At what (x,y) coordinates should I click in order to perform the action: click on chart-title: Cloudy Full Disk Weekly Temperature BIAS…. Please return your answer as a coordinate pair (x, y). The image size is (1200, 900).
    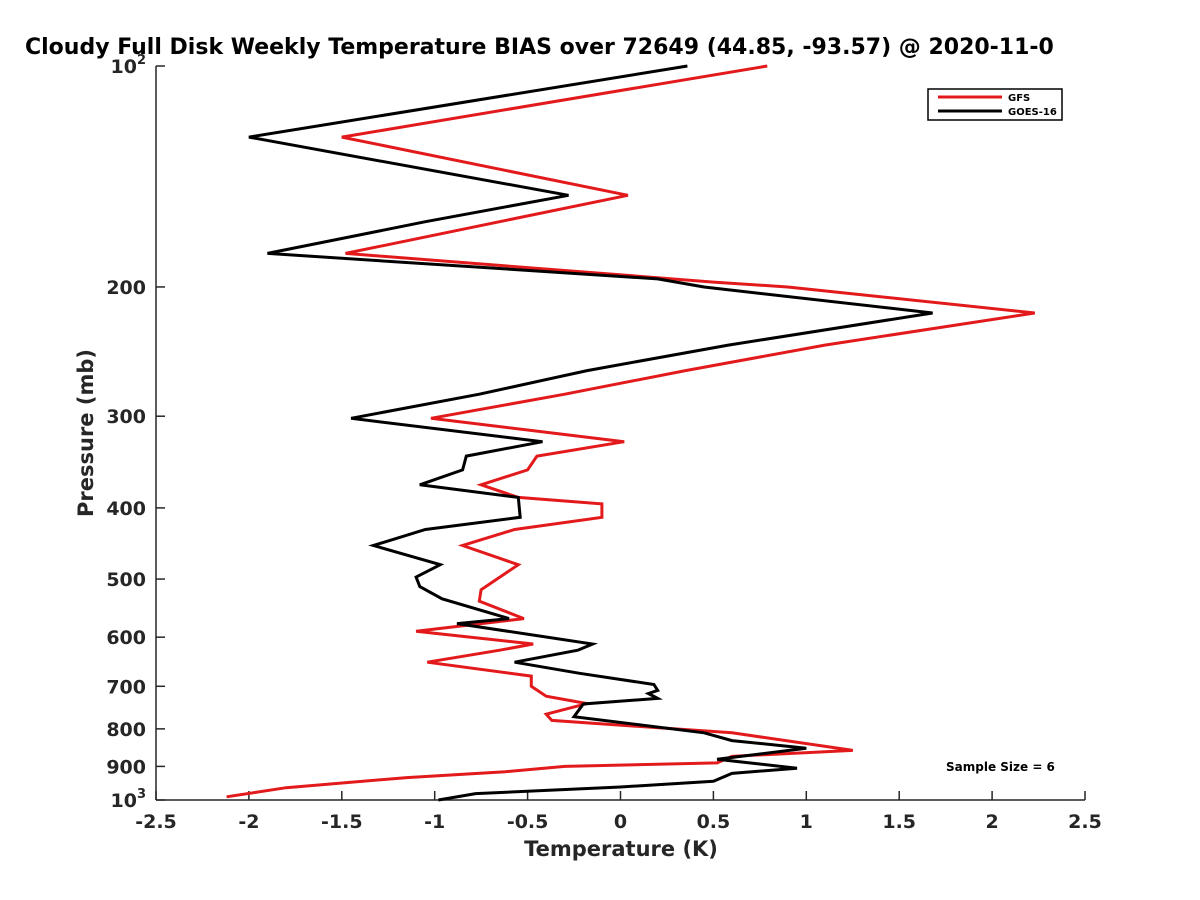
    Looking at the image, I should click on (539, 47).